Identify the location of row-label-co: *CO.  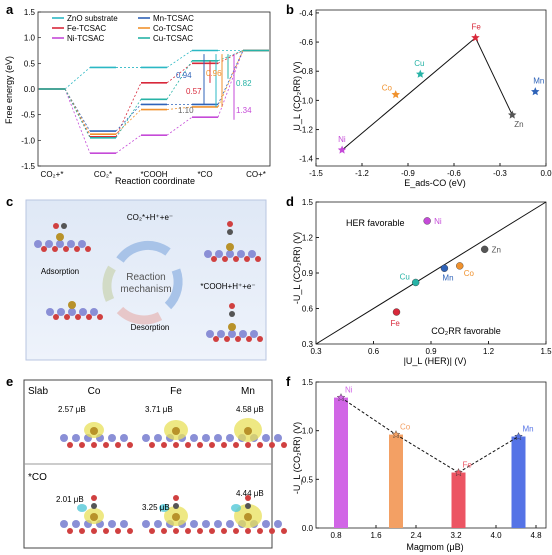
(37, 477).